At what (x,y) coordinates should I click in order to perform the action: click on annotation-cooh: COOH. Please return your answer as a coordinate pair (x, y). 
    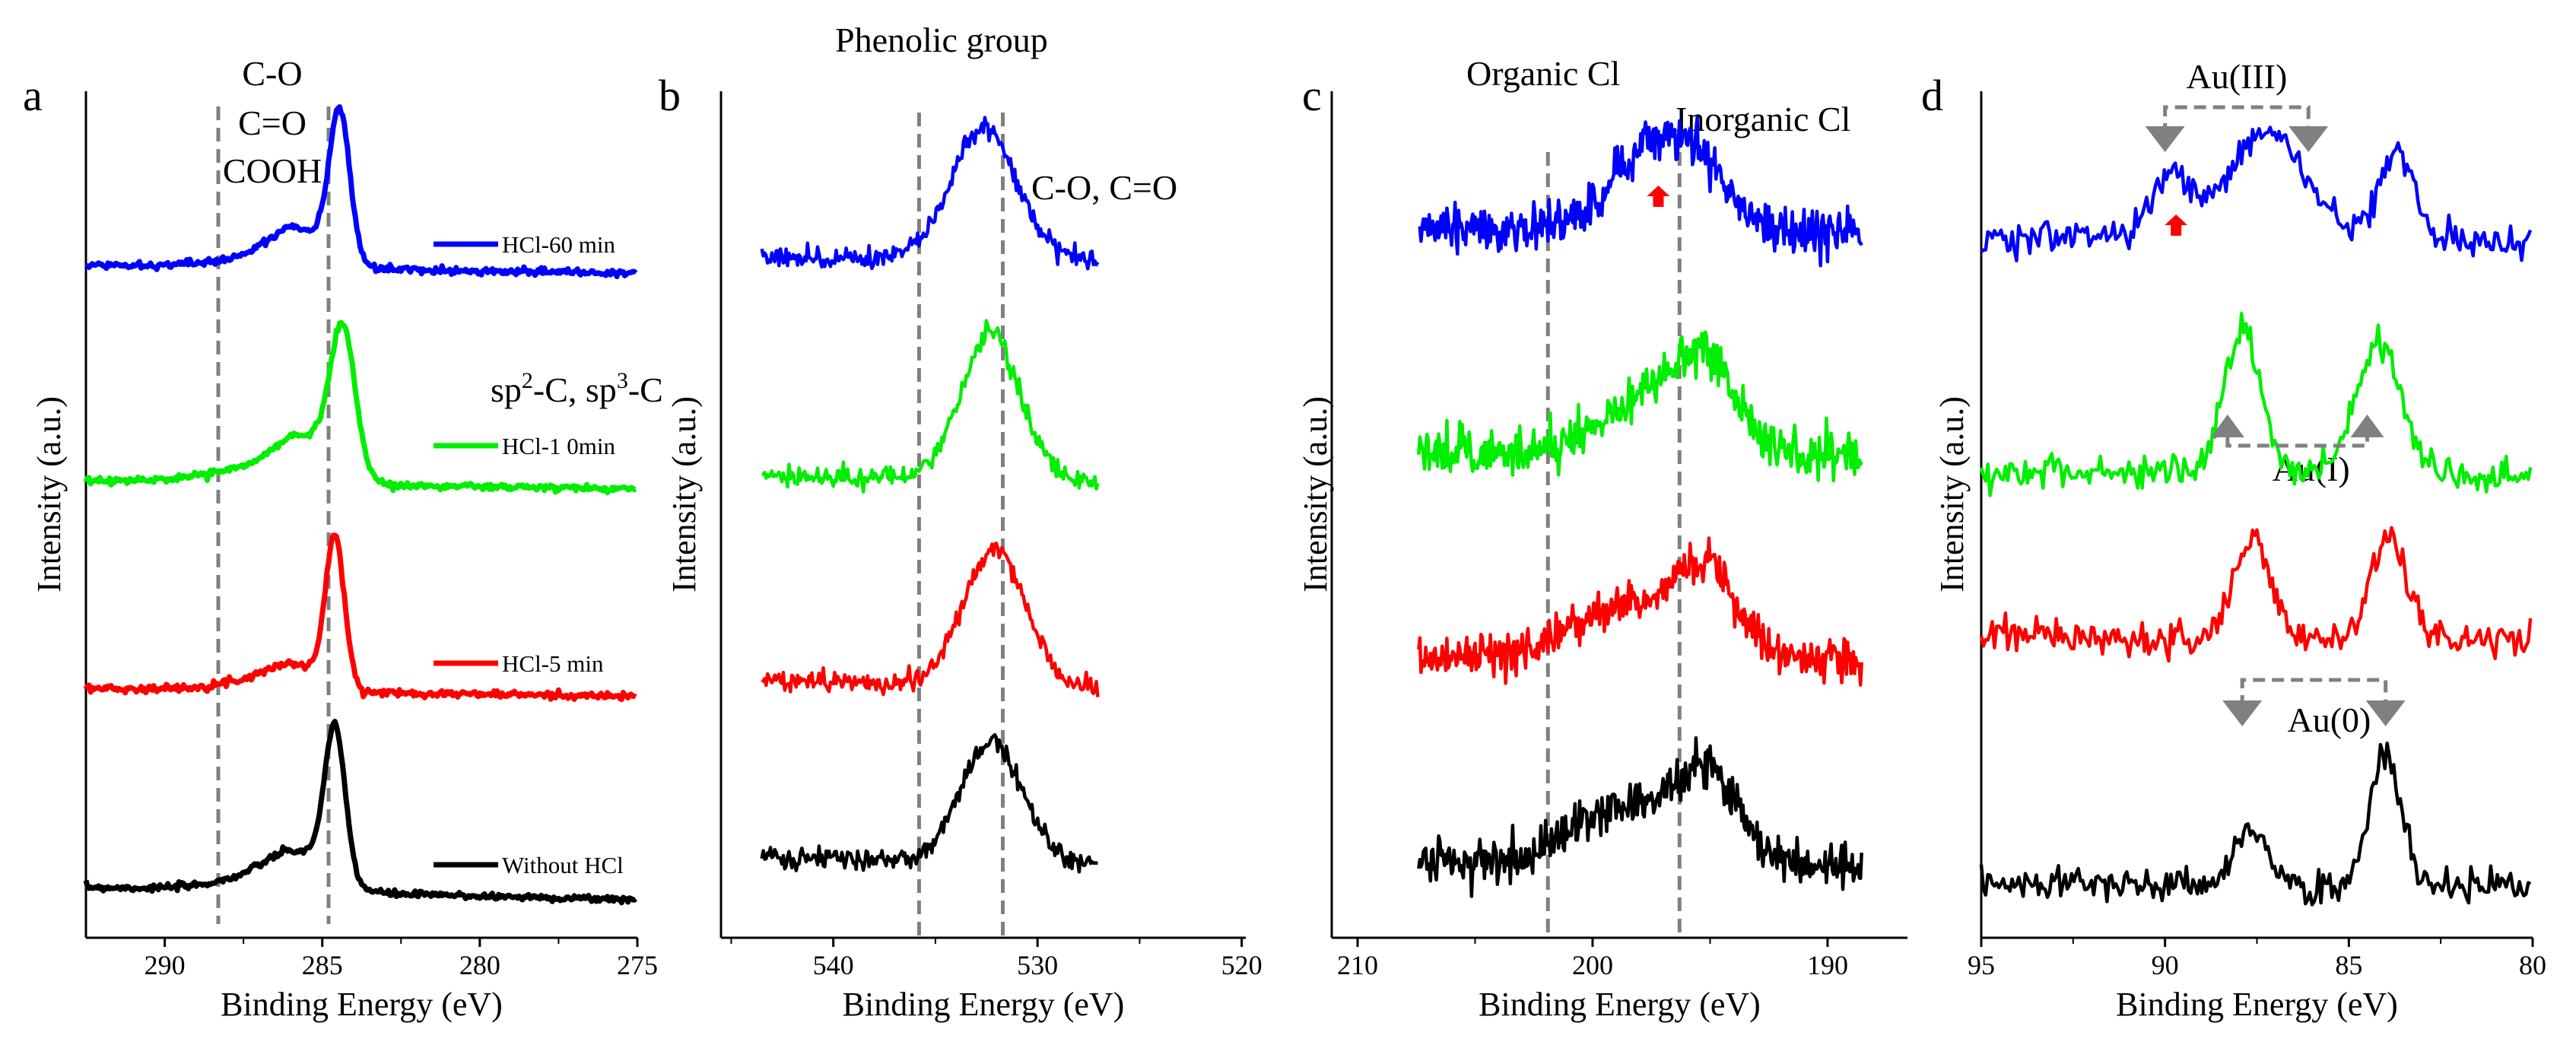
    Looking at the image, I should click on (272, 170).